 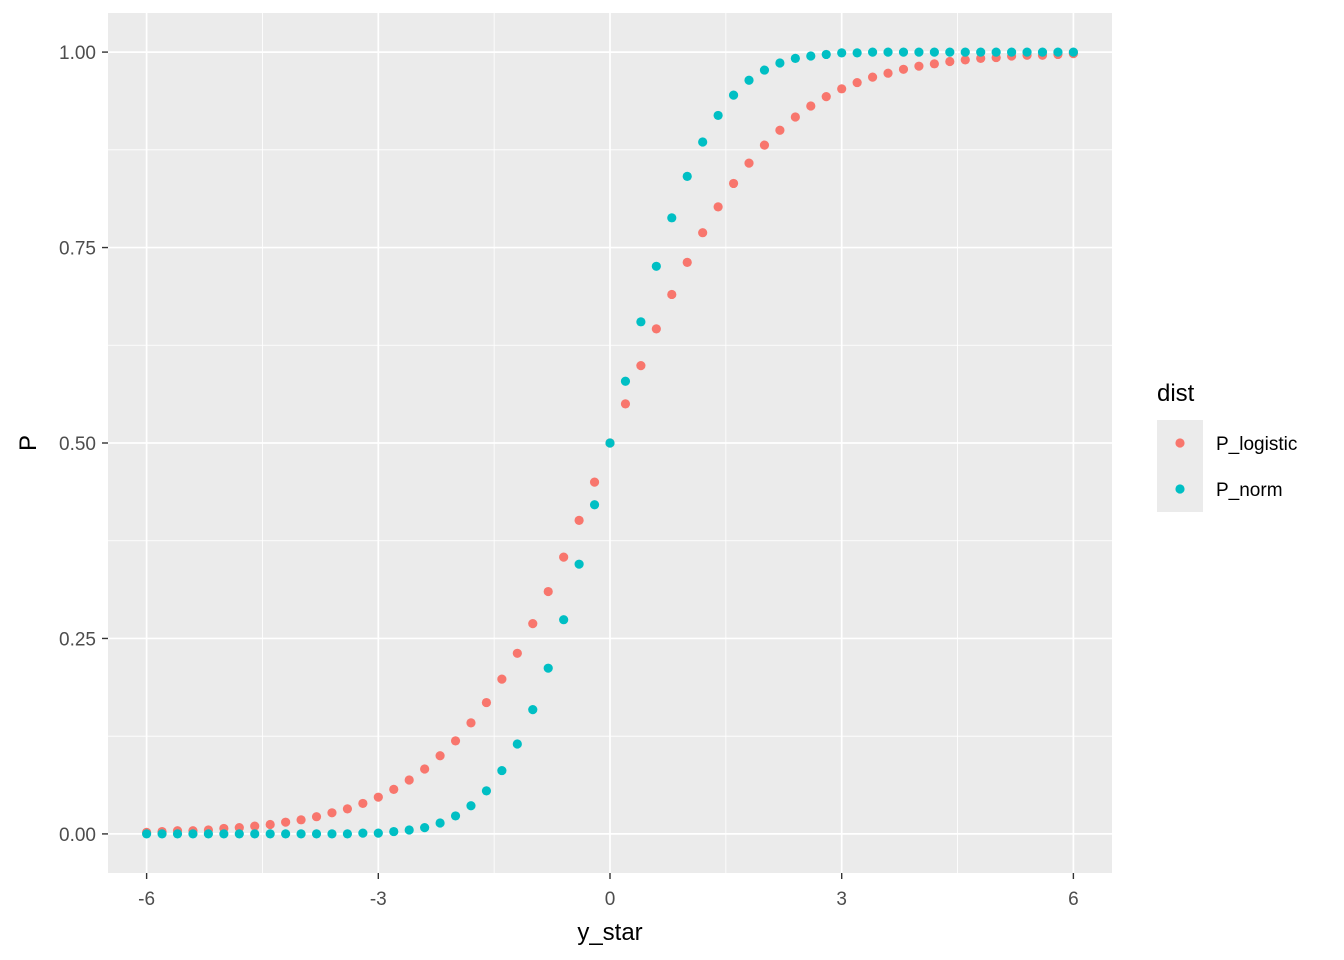 I want to click on y-tick-label: 0.75, so click(x=77, y=249).